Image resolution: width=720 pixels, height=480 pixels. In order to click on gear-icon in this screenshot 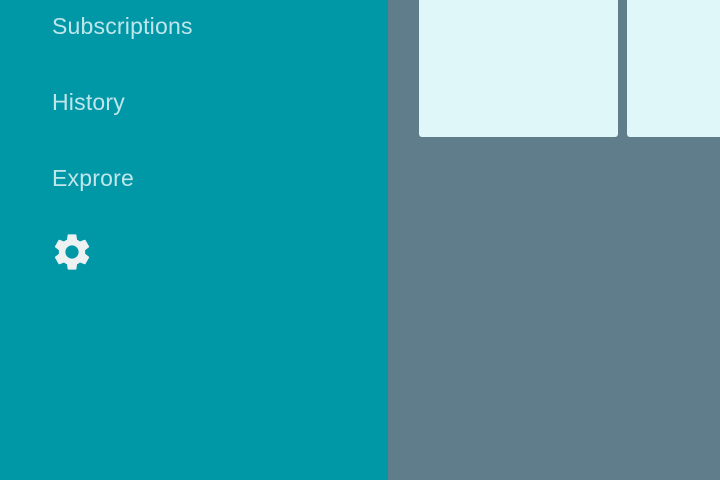, I will do `click(72, 252)`.